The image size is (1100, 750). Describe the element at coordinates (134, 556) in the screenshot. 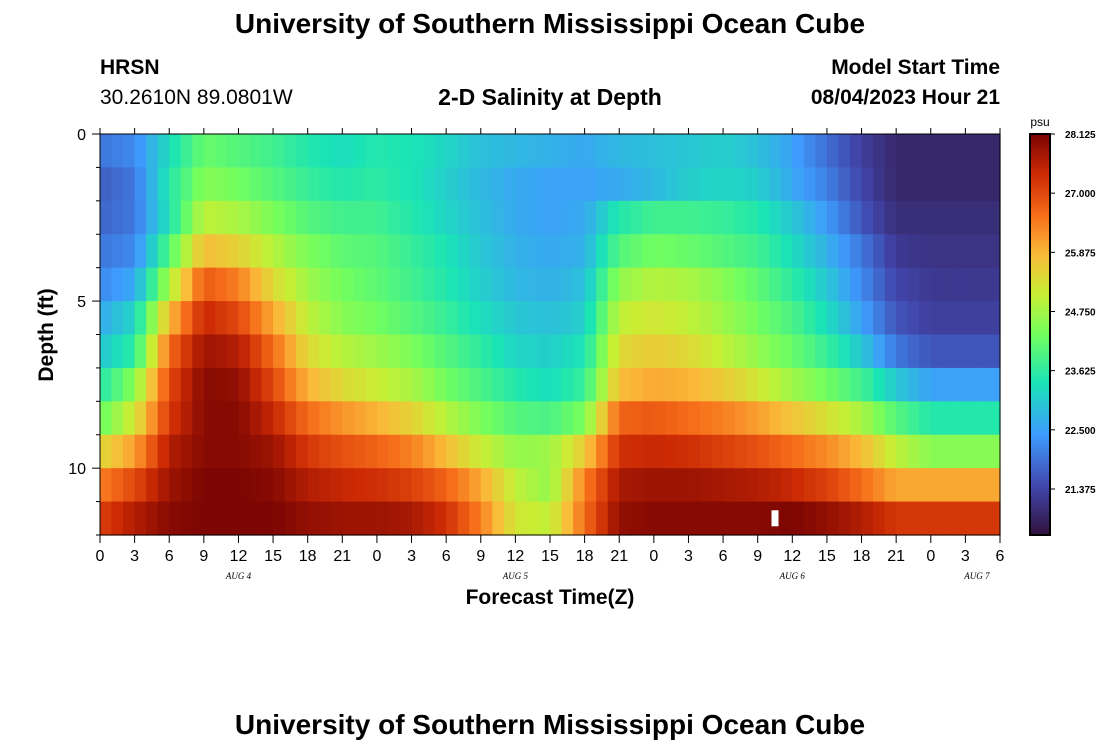

I see `x-tick-label: 3` at that location.